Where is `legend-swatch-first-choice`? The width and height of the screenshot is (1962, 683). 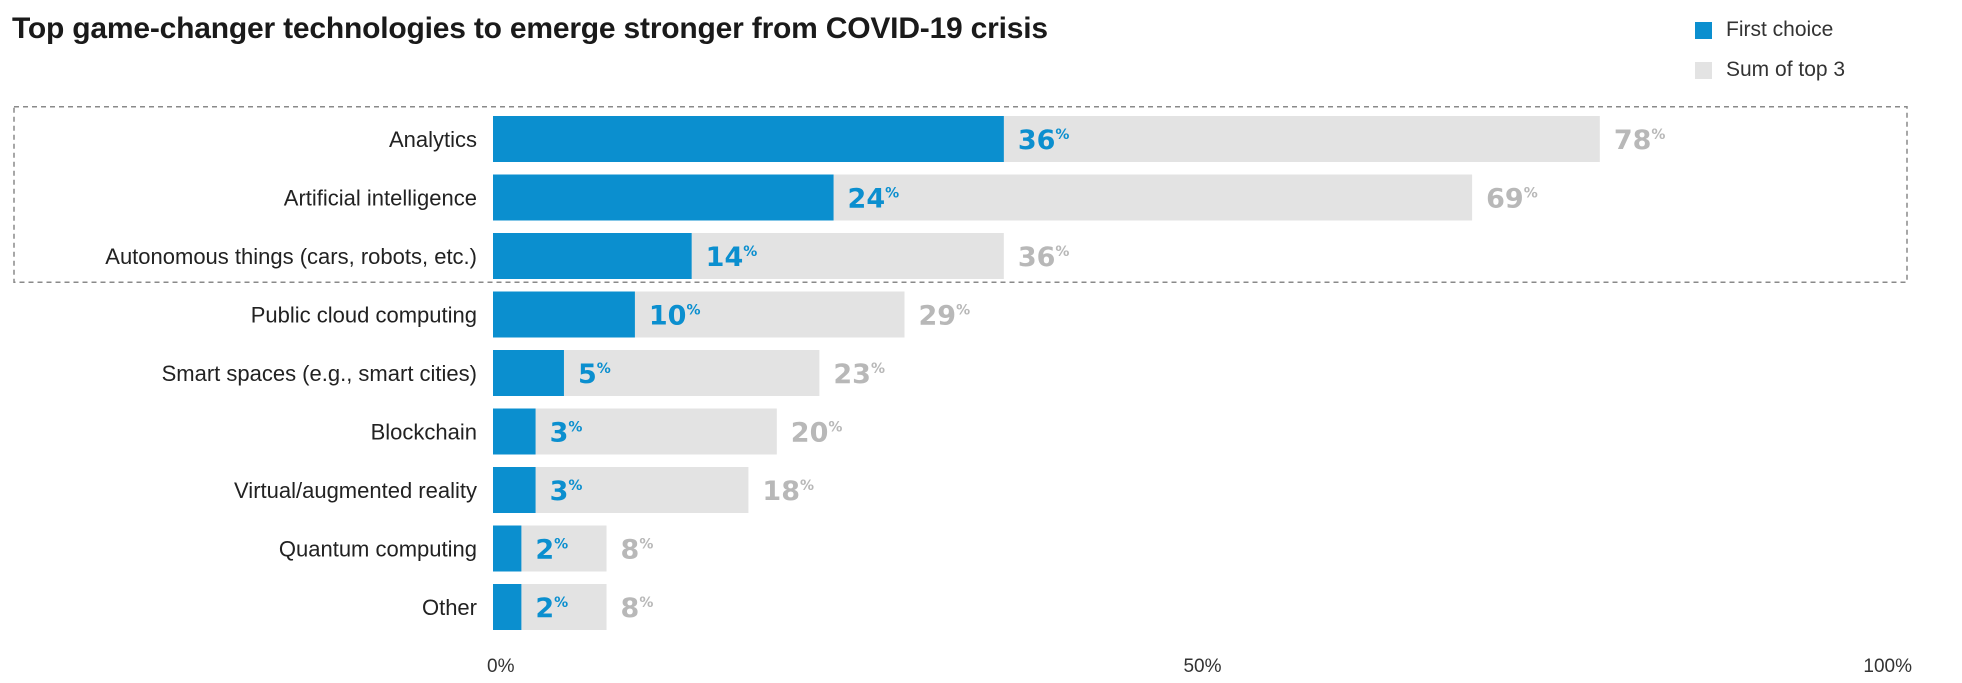 legend-swatch-first-choice is located at coordinates (1703, 30).